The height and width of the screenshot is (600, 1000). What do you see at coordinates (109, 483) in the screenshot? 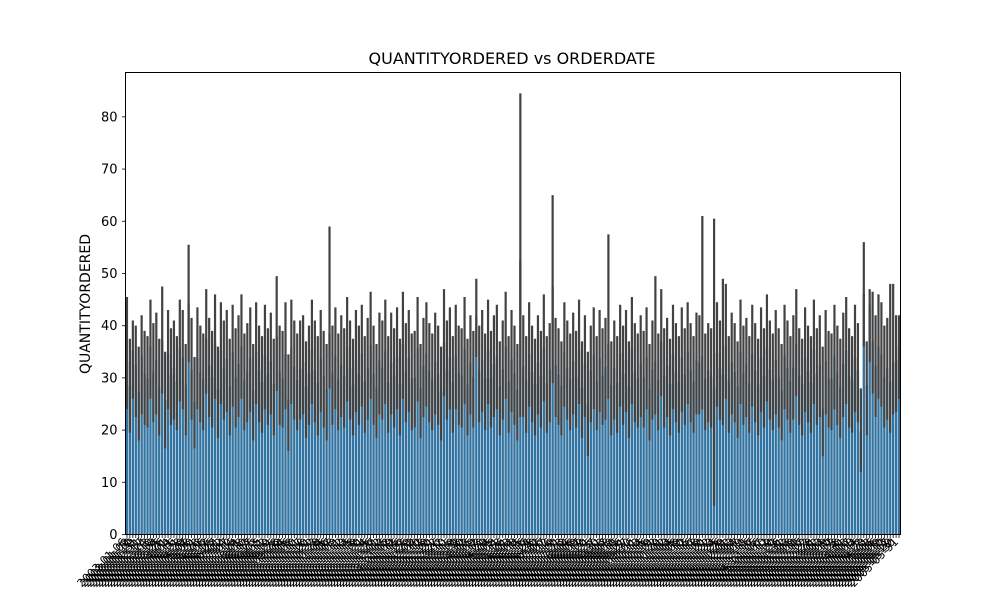
I see `y-tick-label: 10` at bounding box center [109, 483].